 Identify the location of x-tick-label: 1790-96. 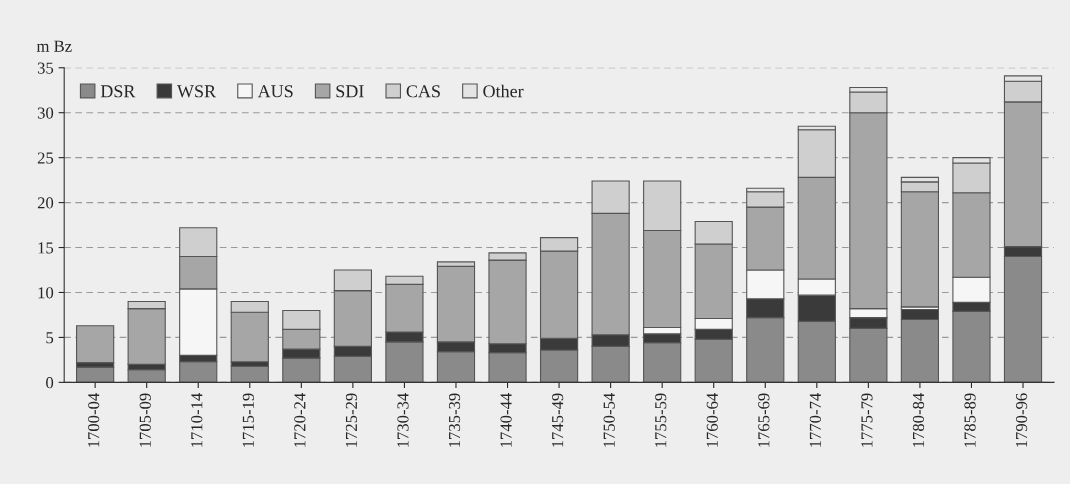
(1021, 420).